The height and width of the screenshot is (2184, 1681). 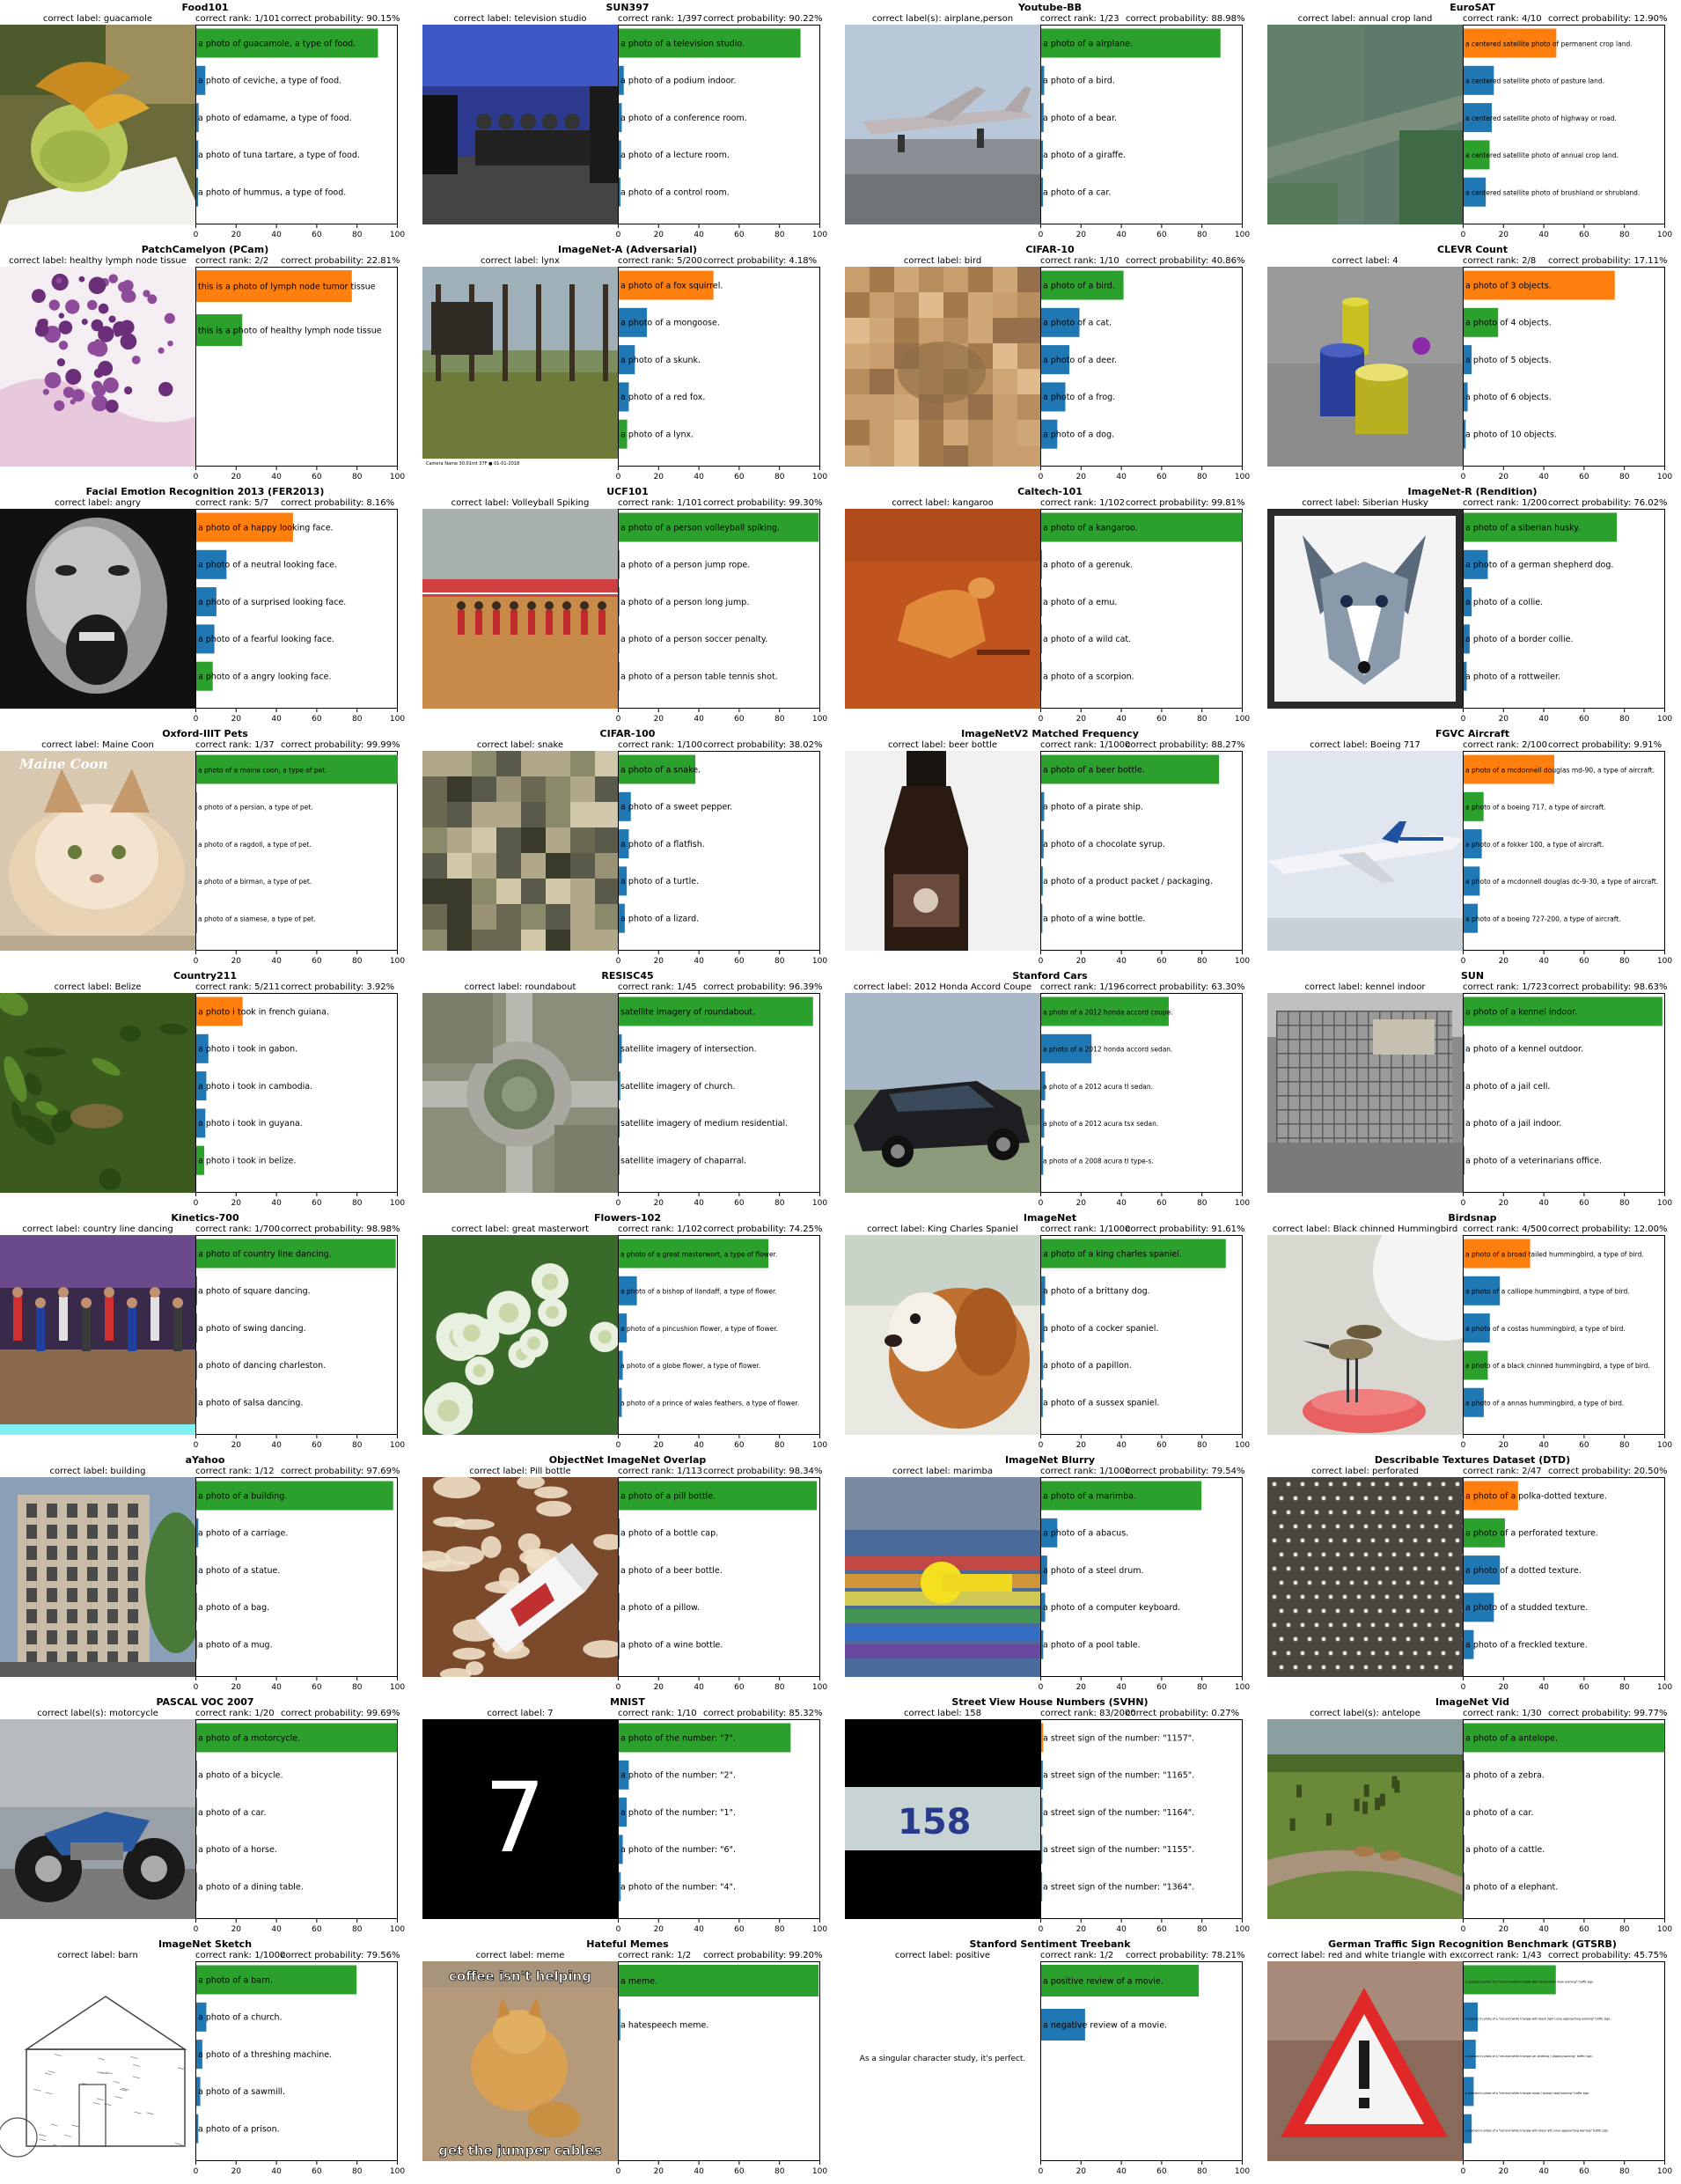 I want to click on correct-probability: correct probability: 74.25%, so click(x=763, y=1229).